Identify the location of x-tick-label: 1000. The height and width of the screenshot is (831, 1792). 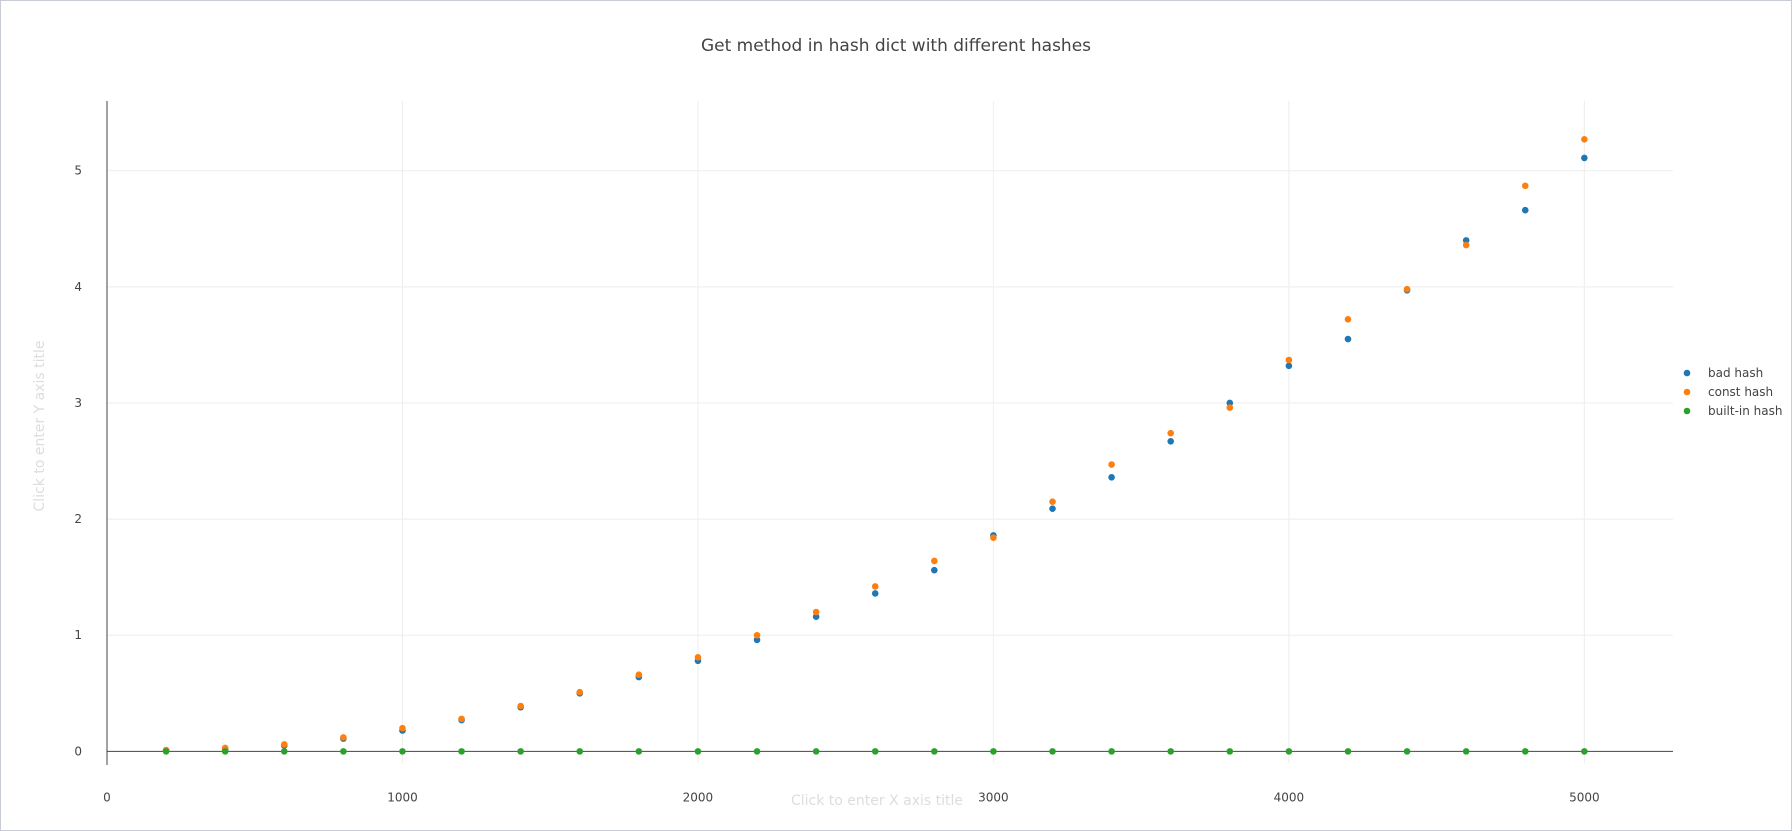
(402, 797).